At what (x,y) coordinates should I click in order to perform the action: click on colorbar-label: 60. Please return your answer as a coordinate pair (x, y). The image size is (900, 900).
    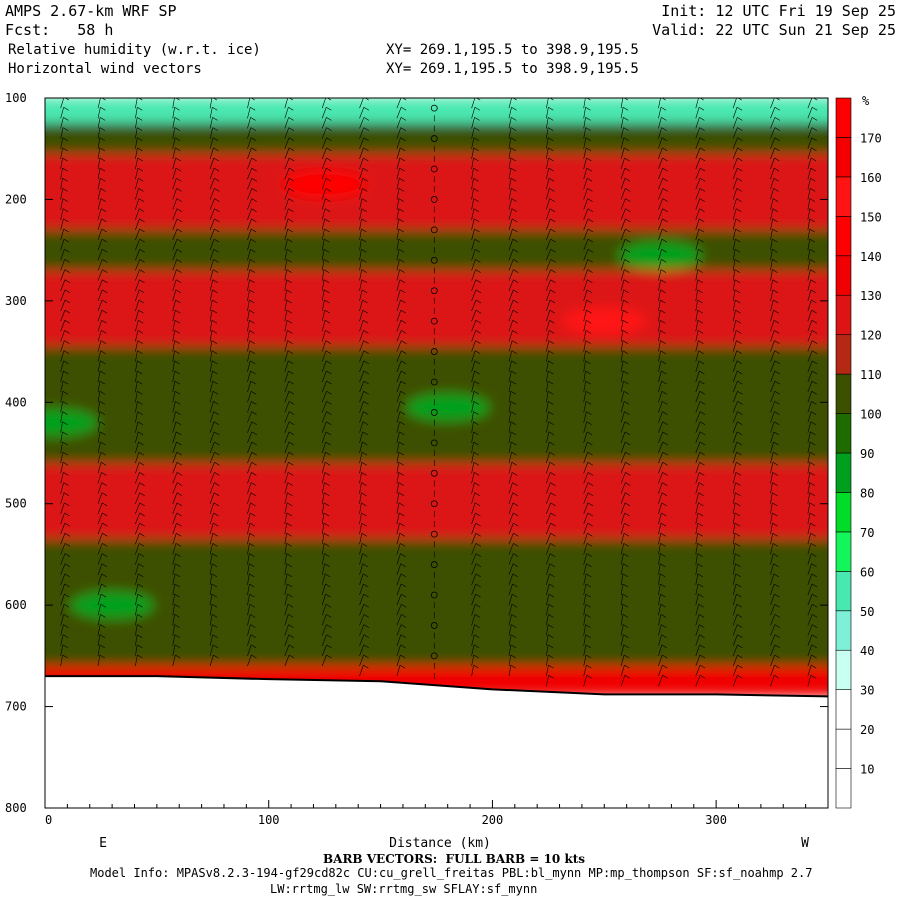
    Looking at the image, I should click on (867, 572).